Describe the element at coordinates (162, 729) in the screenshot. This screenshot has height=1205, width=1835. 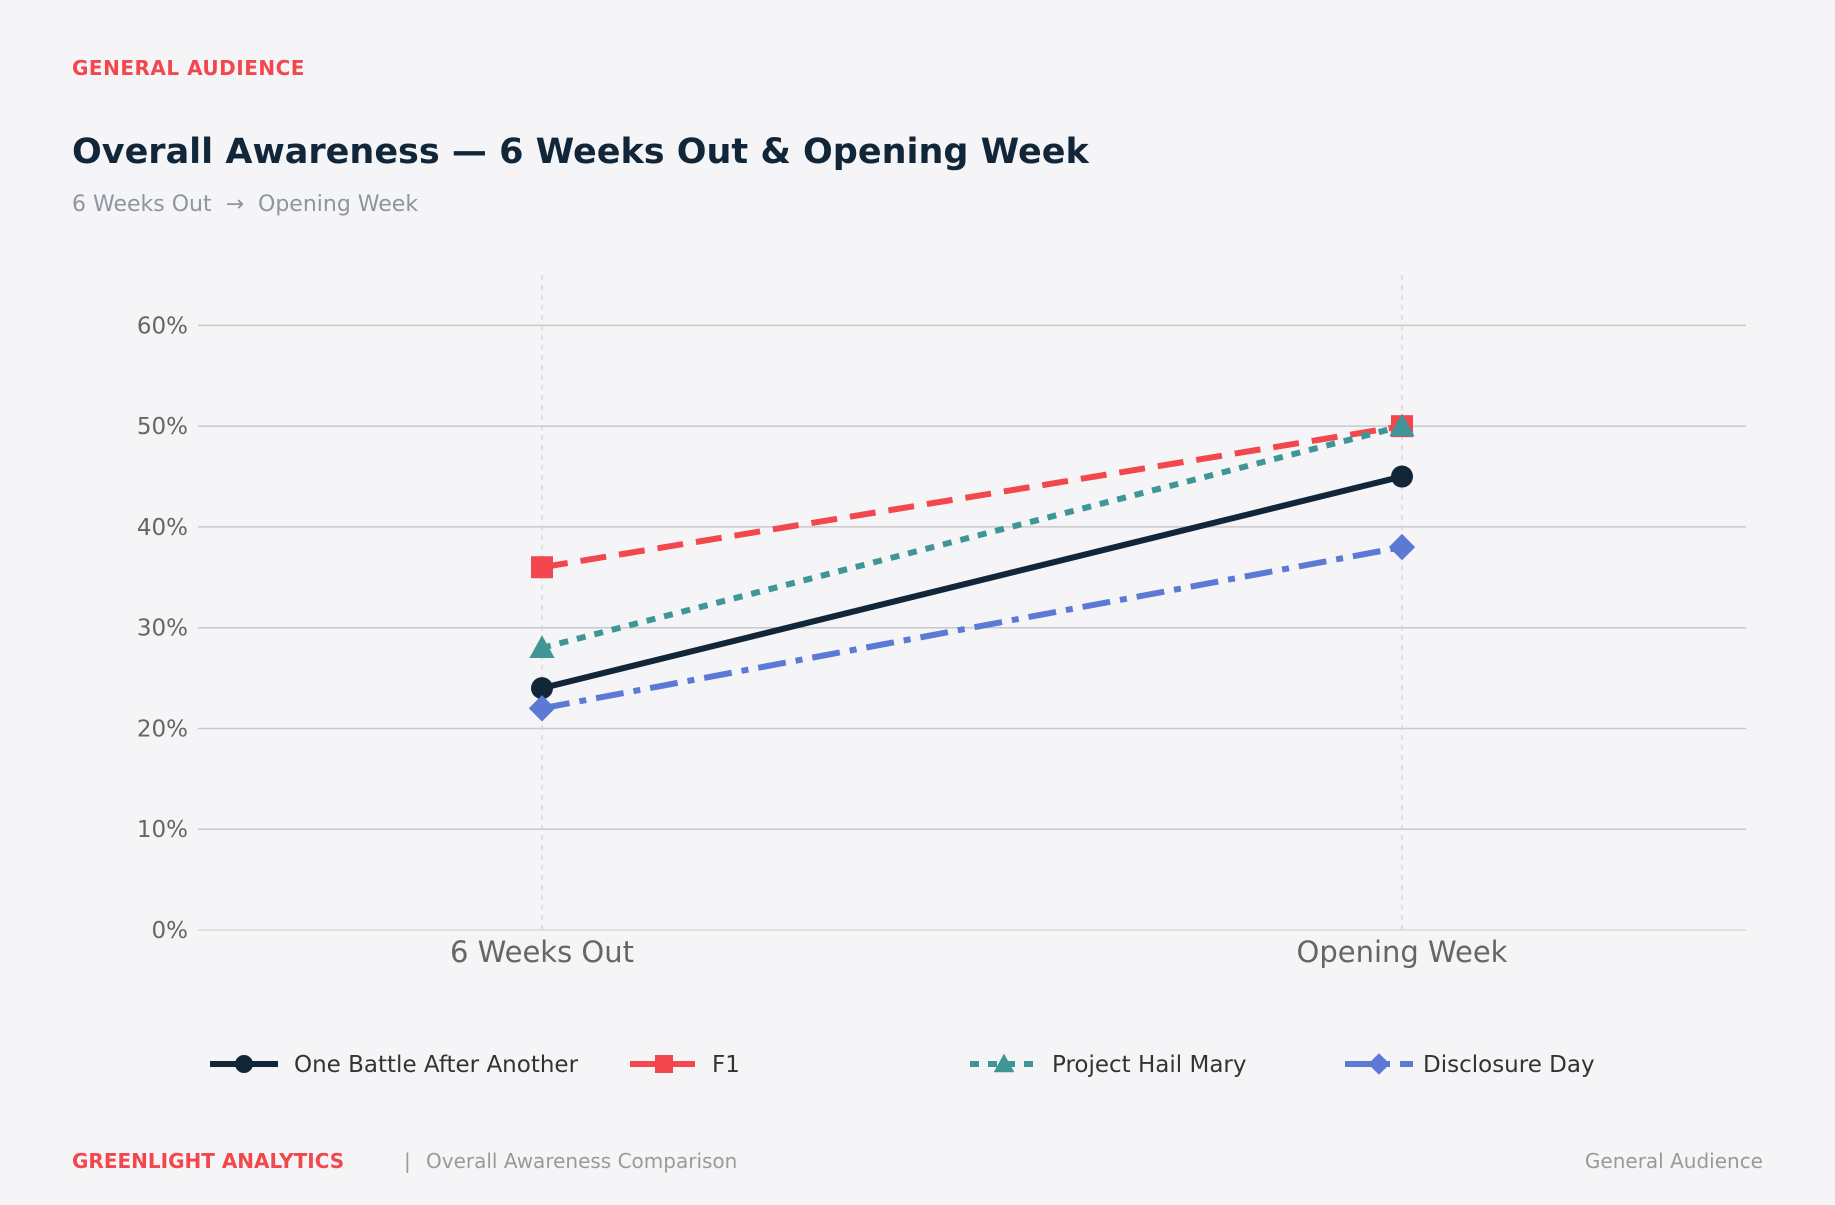
I see `y-tick-label: 20%` at that location.